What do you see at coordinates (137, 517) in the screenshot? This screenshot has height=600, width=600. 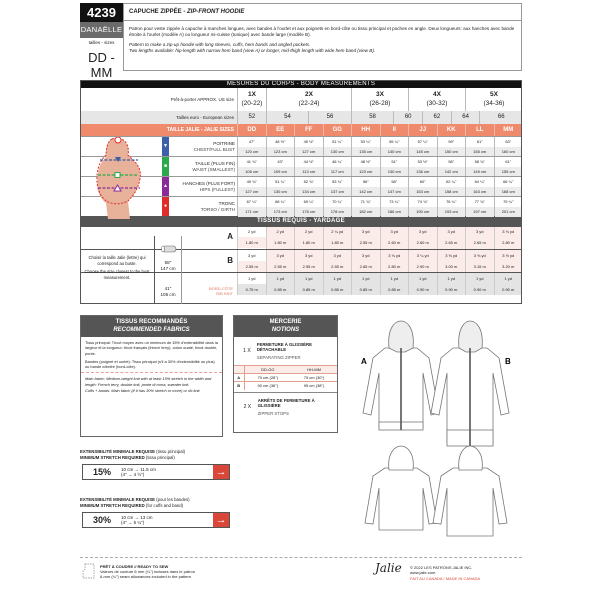 I see `stretch-cm: 10 cm → 13 cm` at bounding box center [137, 517].